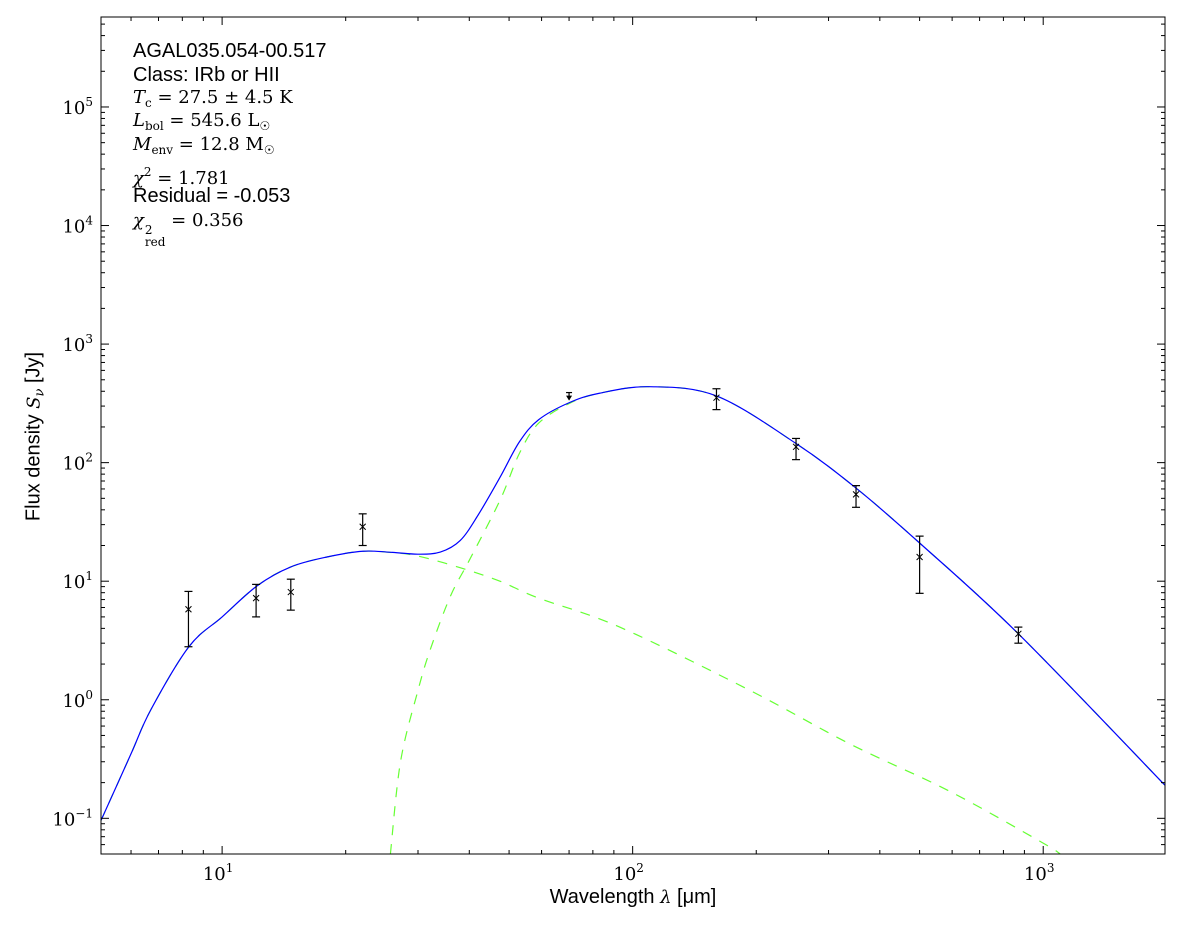  I want to click on annotation-chi2-red: χ 2 red = 0.356, so click(188, 229).